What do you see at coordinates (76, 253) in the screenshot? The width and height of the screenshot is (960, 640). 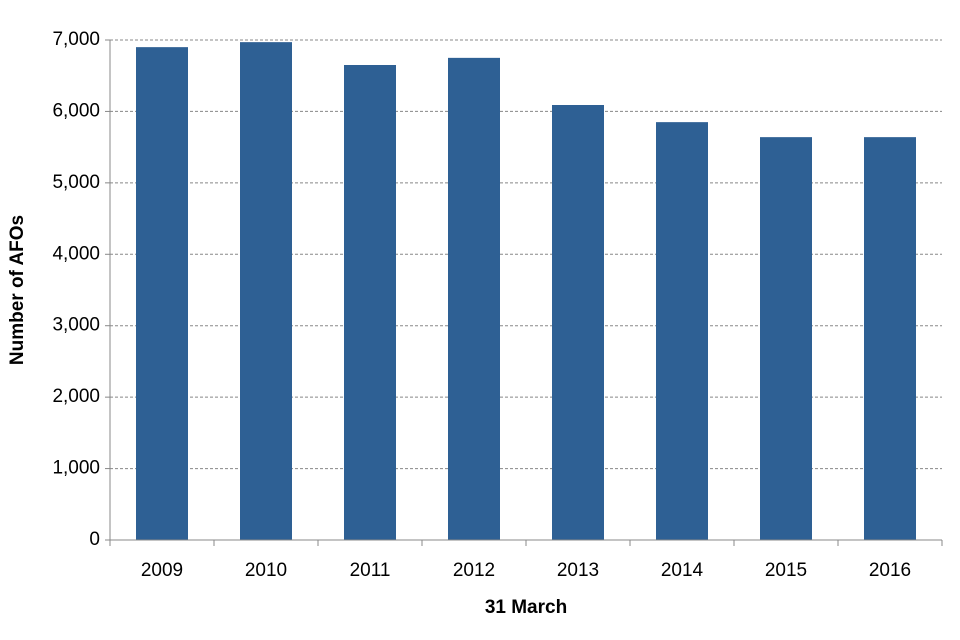 I see `y-tick-label: 4,000` at bounding box center [76, 253].